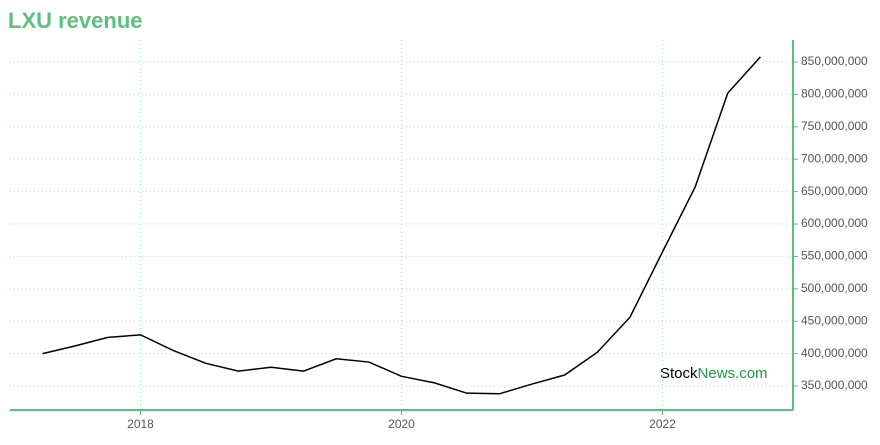  I want to click on y-tick-label: 500,000,000, so click(834, 288).